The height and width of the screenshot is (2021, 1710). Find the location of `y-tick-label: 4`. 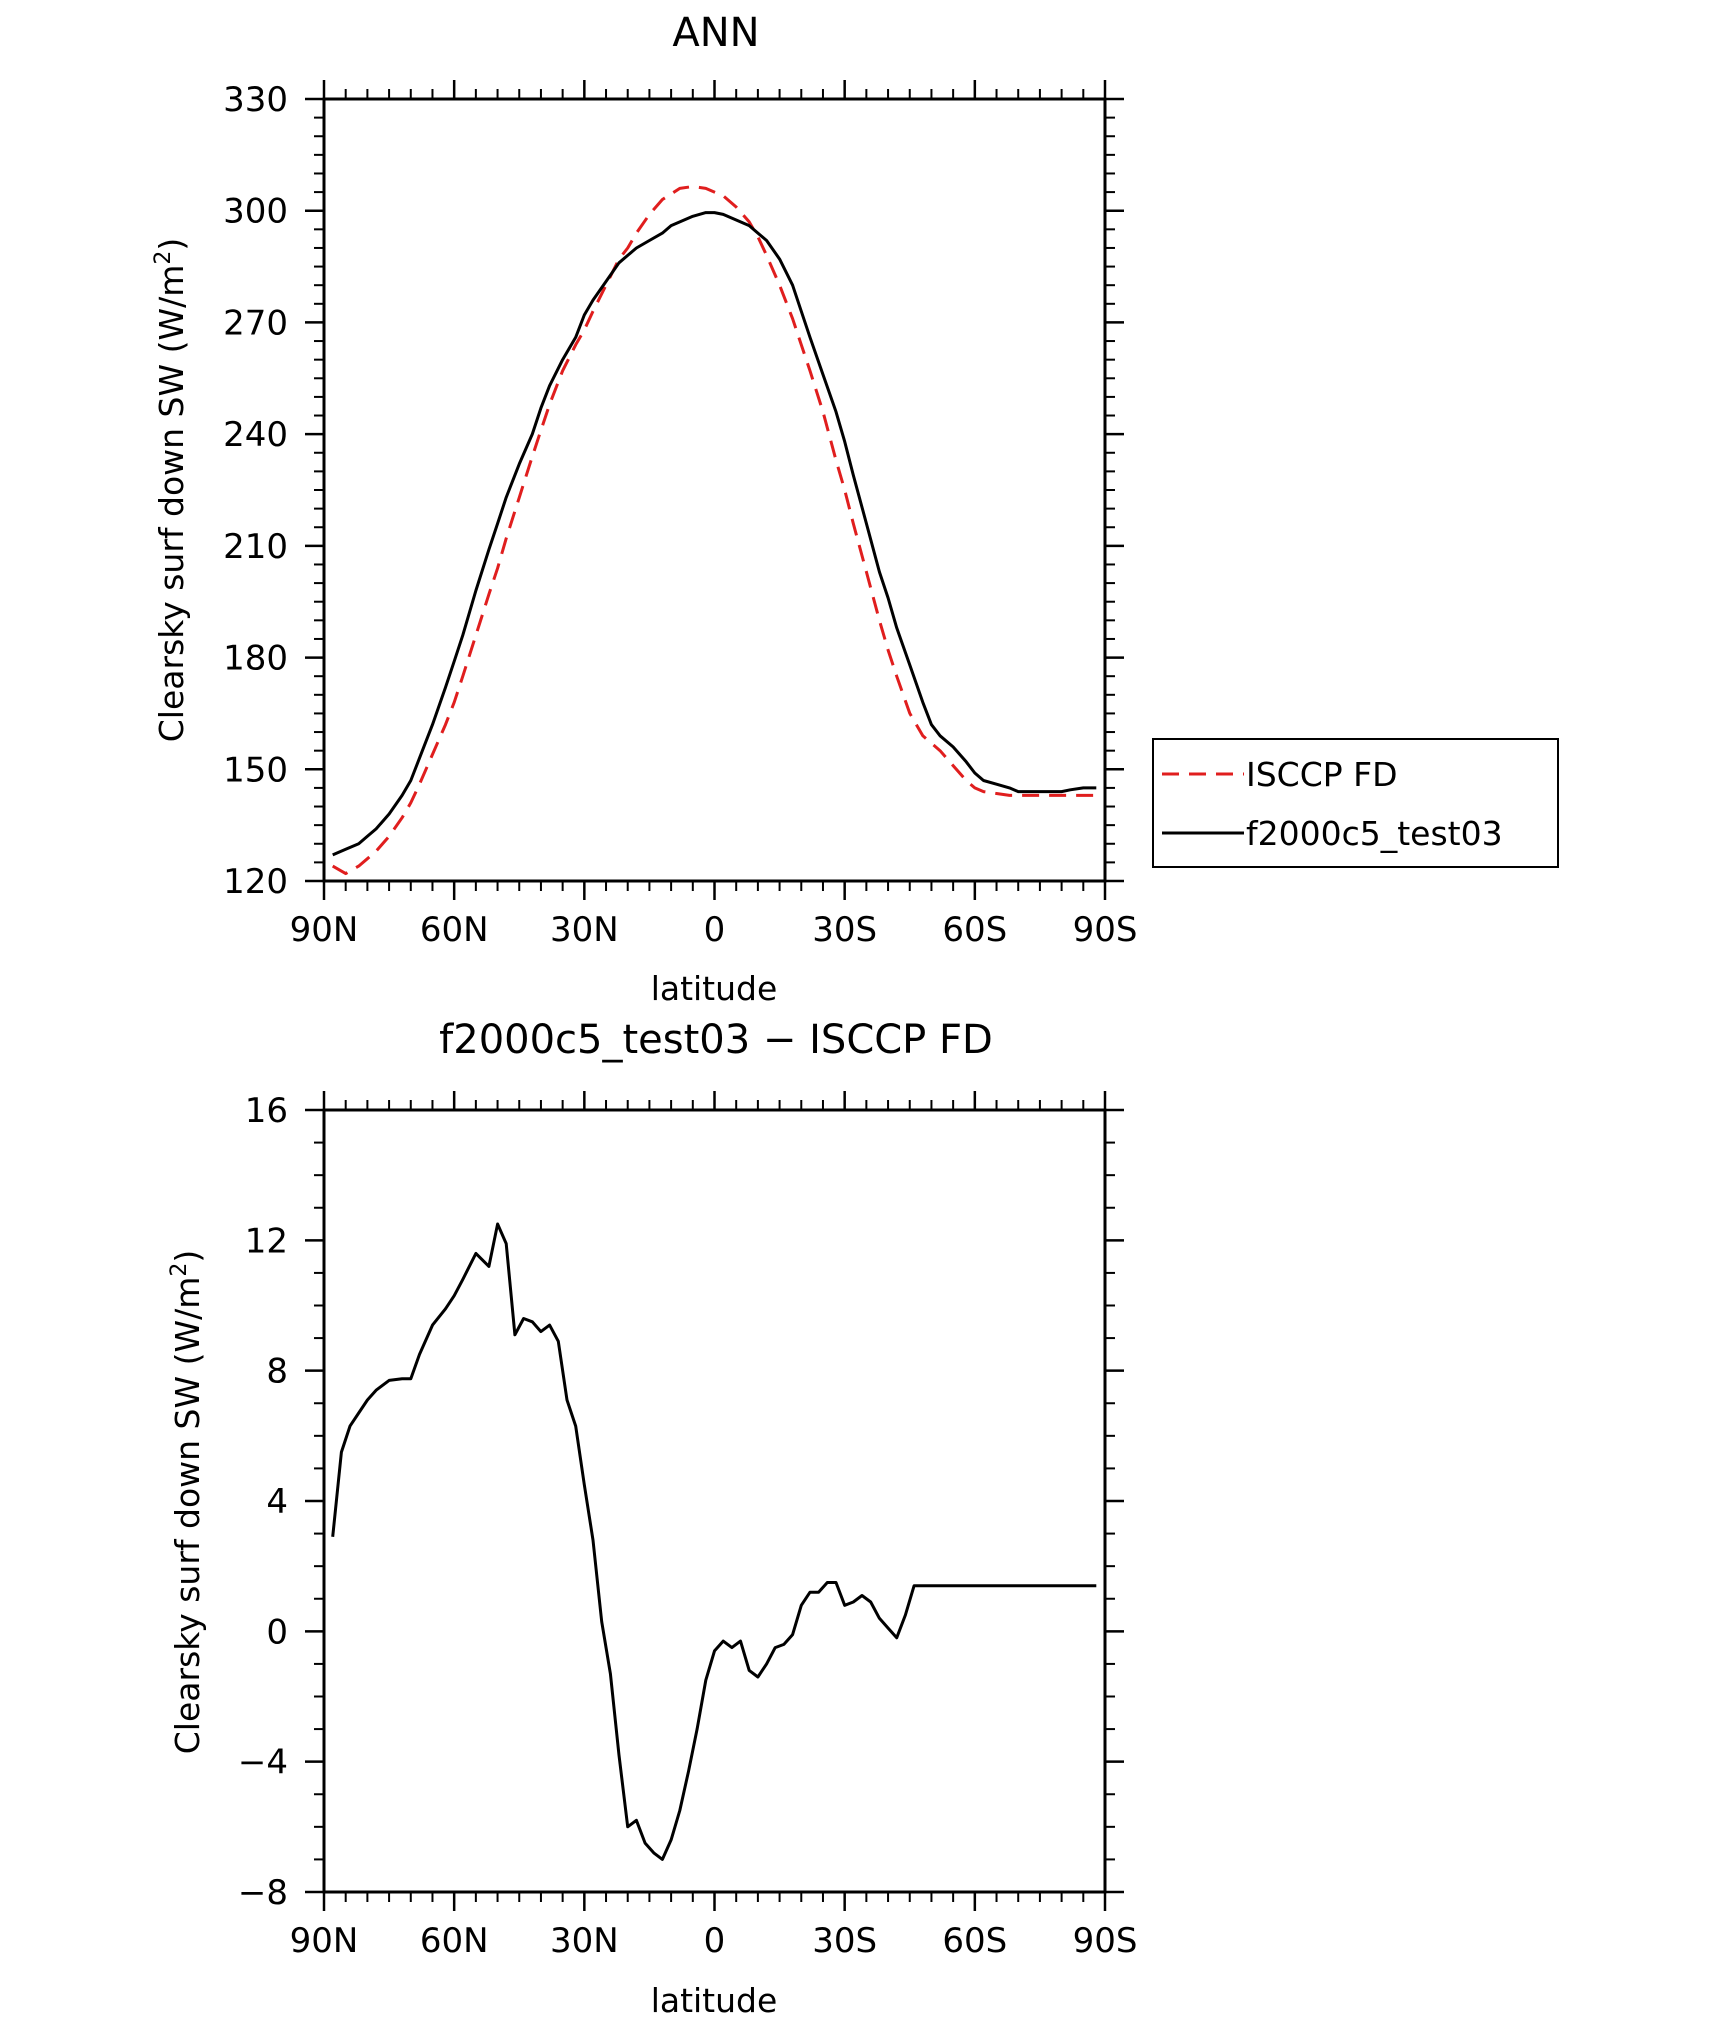

y-tick-label: 4 is located at coordinates (277, 1502).